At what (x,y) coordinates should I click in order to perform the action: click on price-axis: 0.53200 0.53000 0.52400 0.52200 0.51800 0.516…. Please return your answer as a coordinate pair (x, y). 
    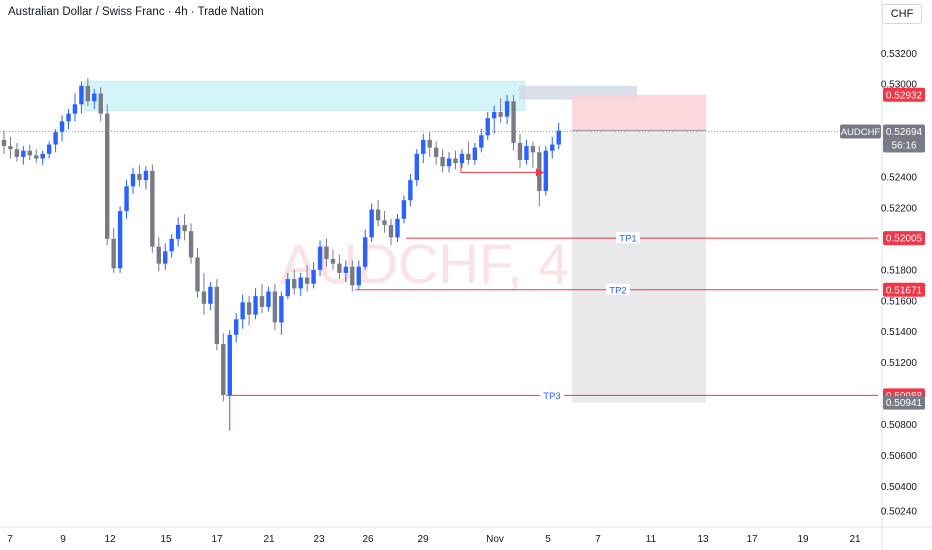
    Looking at the image, I should click on (882, 283).